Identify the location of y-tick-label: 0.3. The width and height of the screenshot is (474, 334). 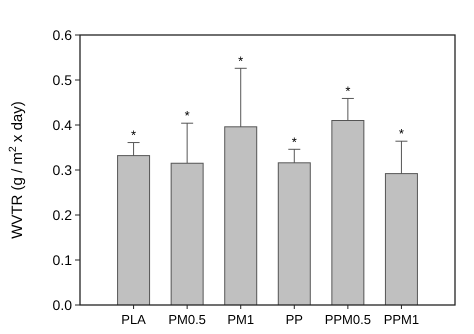
(62, 170).